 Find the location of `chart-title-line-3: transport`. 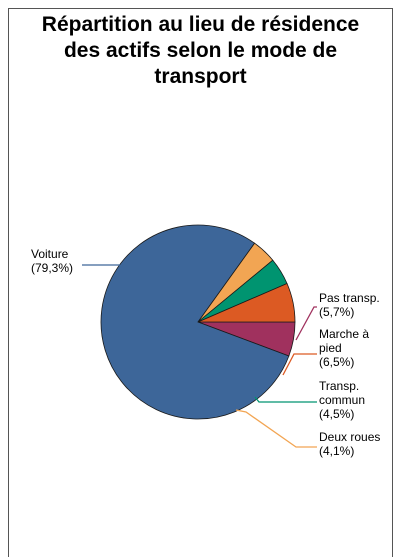

chart-title-line-3: transport is located at coordinates (200, 76).